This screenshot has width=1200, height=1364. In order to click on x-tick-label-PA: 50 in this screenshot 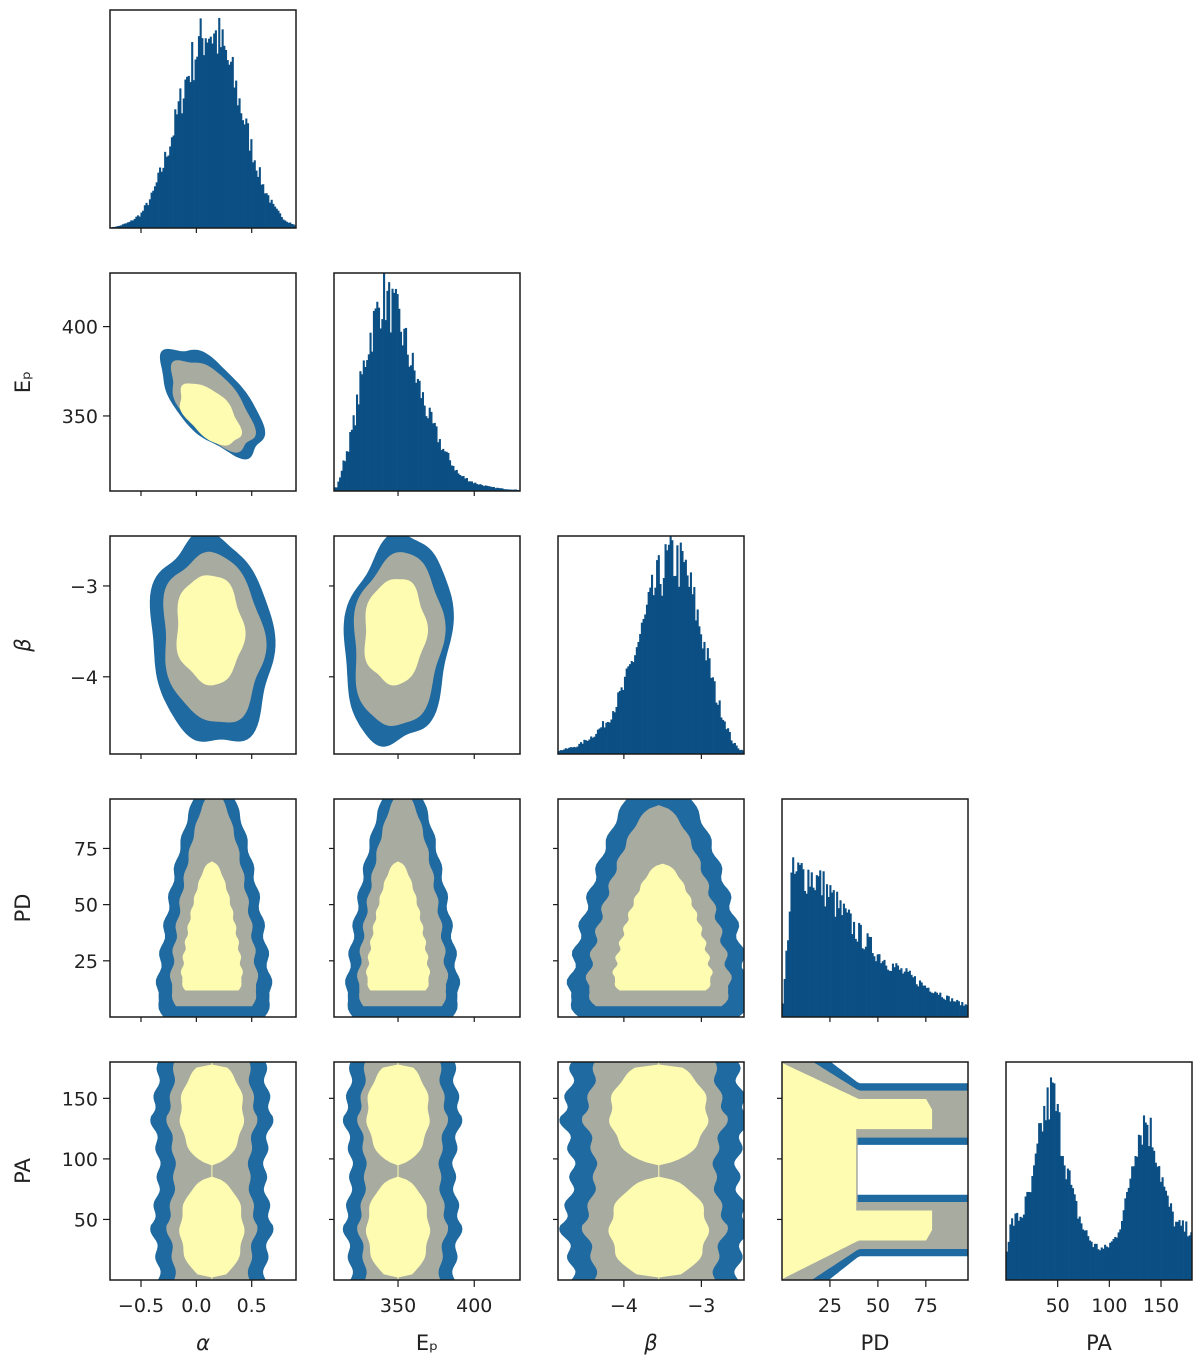, I will do `click(1058, 1306)`.